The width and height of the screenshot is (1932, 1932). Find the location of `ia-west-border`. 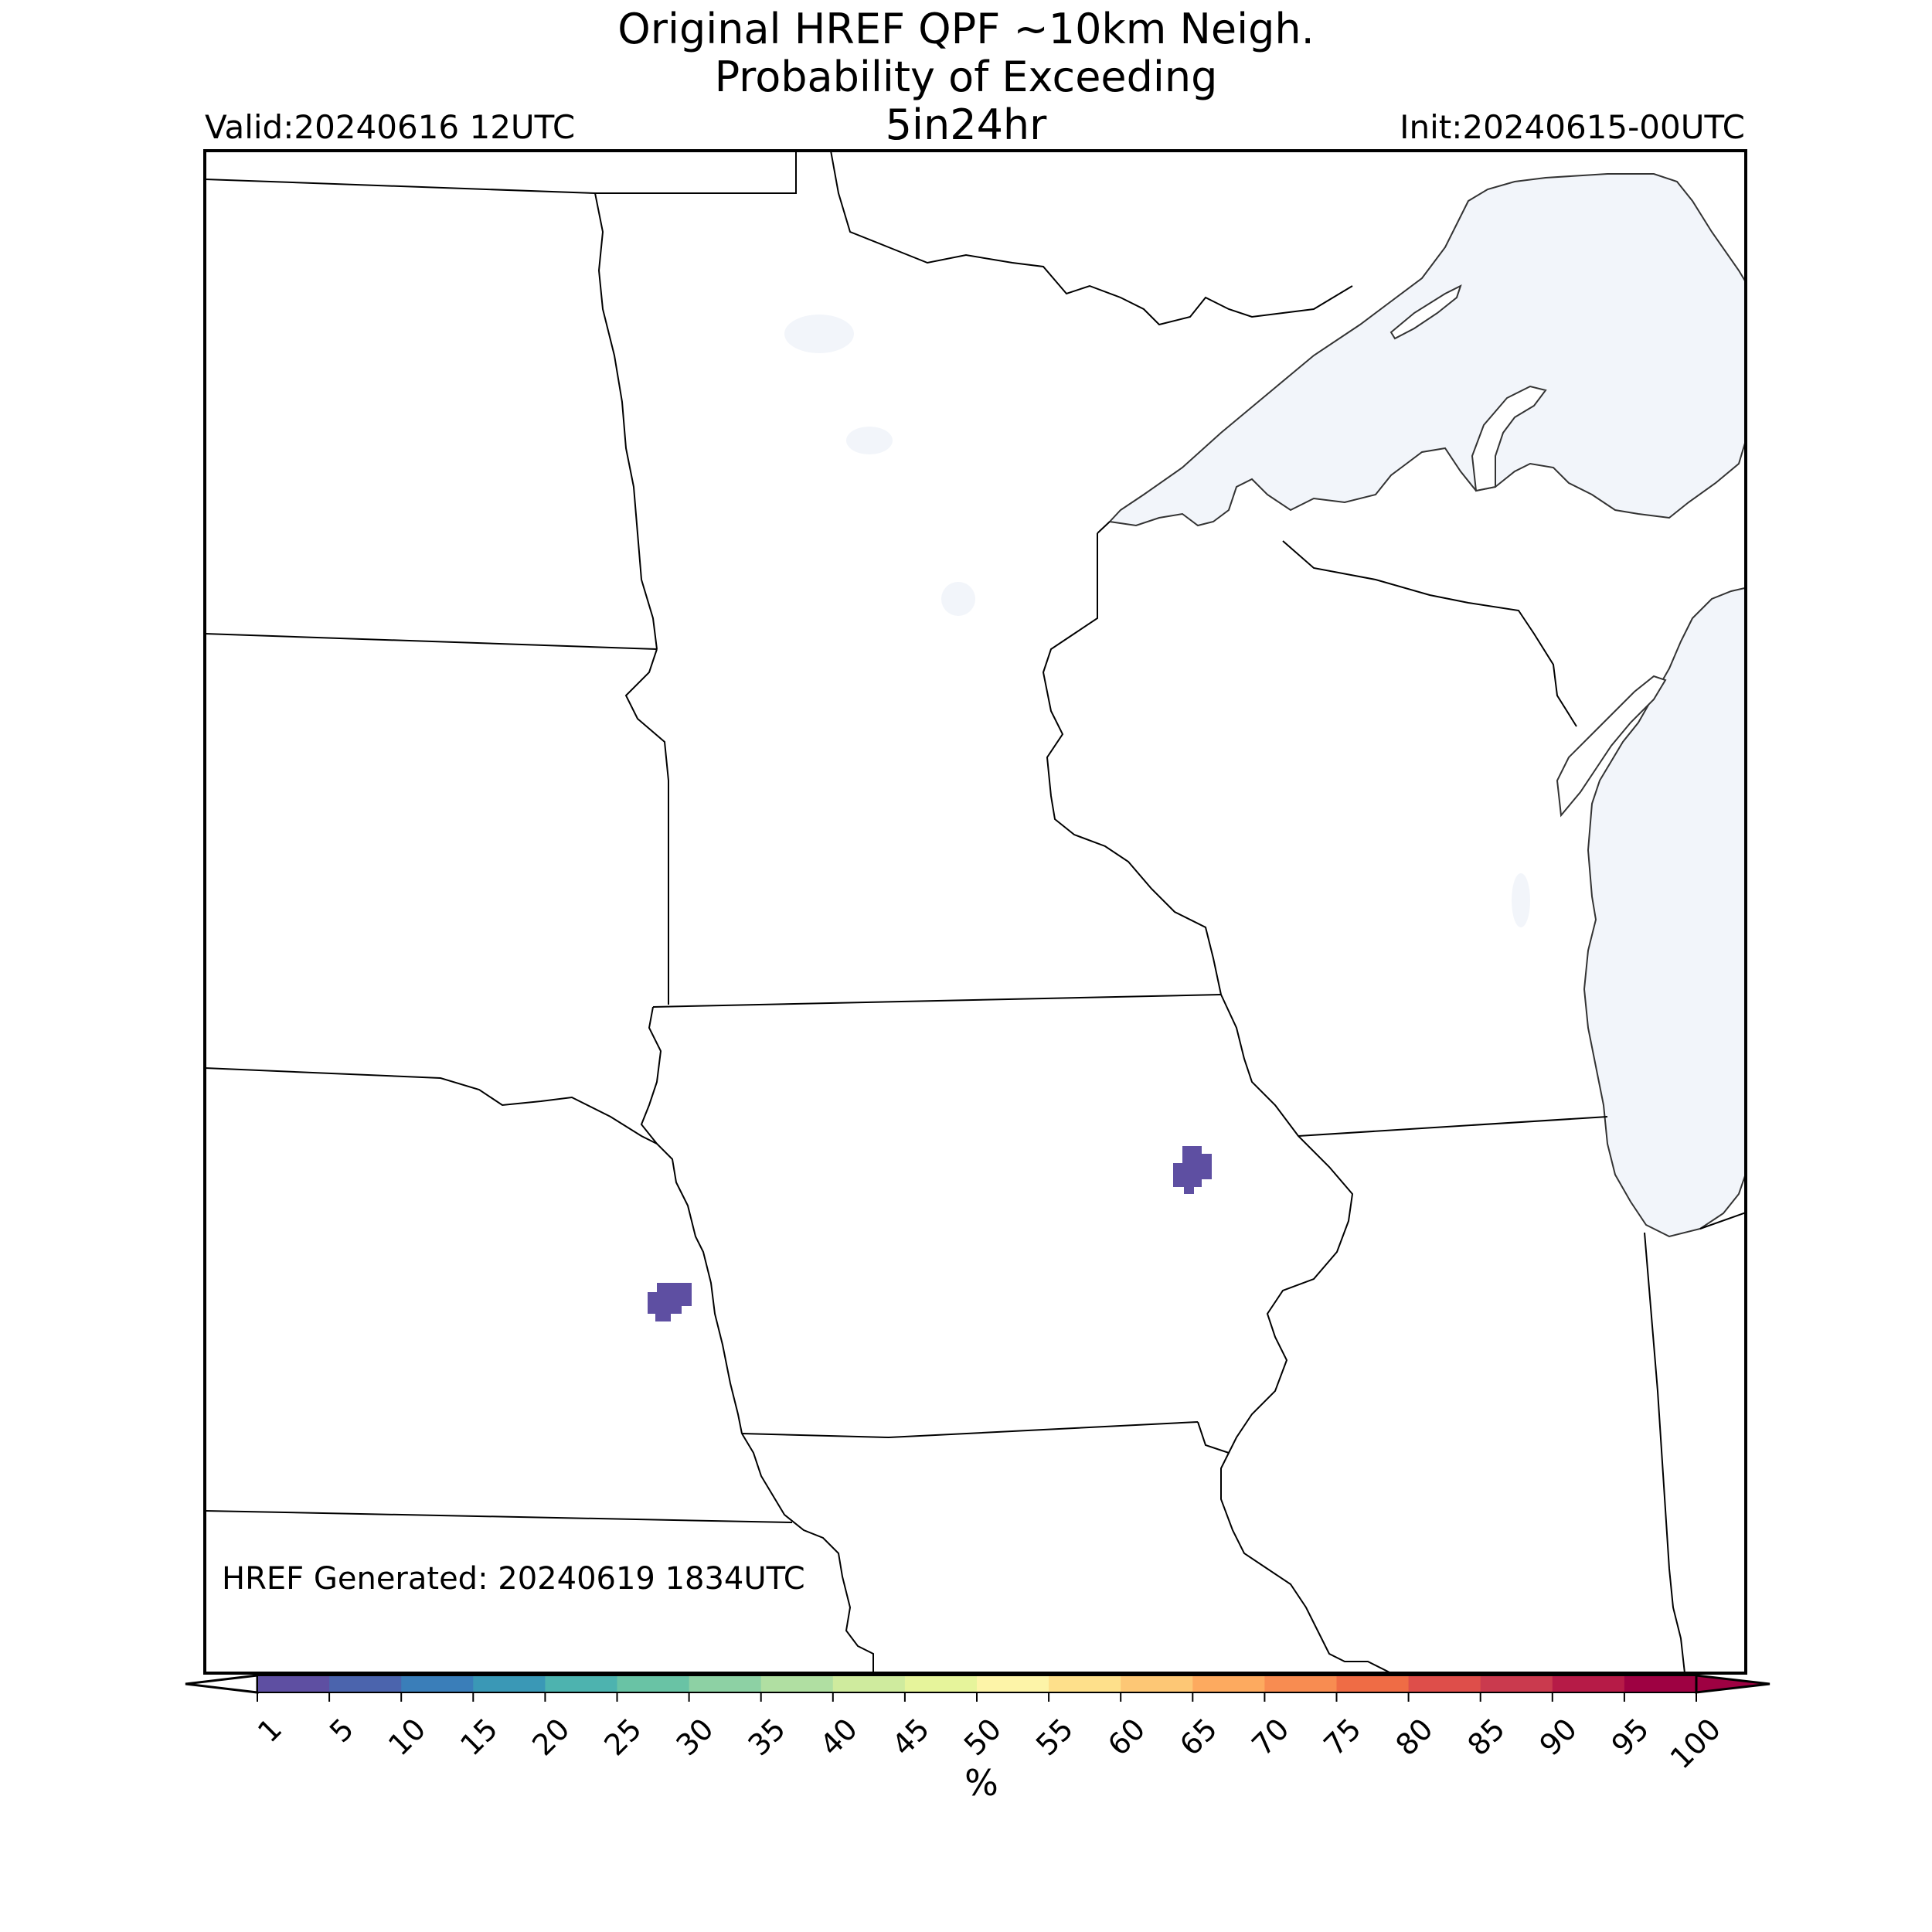

ia-west-border is located at coordinates (692, 1220).